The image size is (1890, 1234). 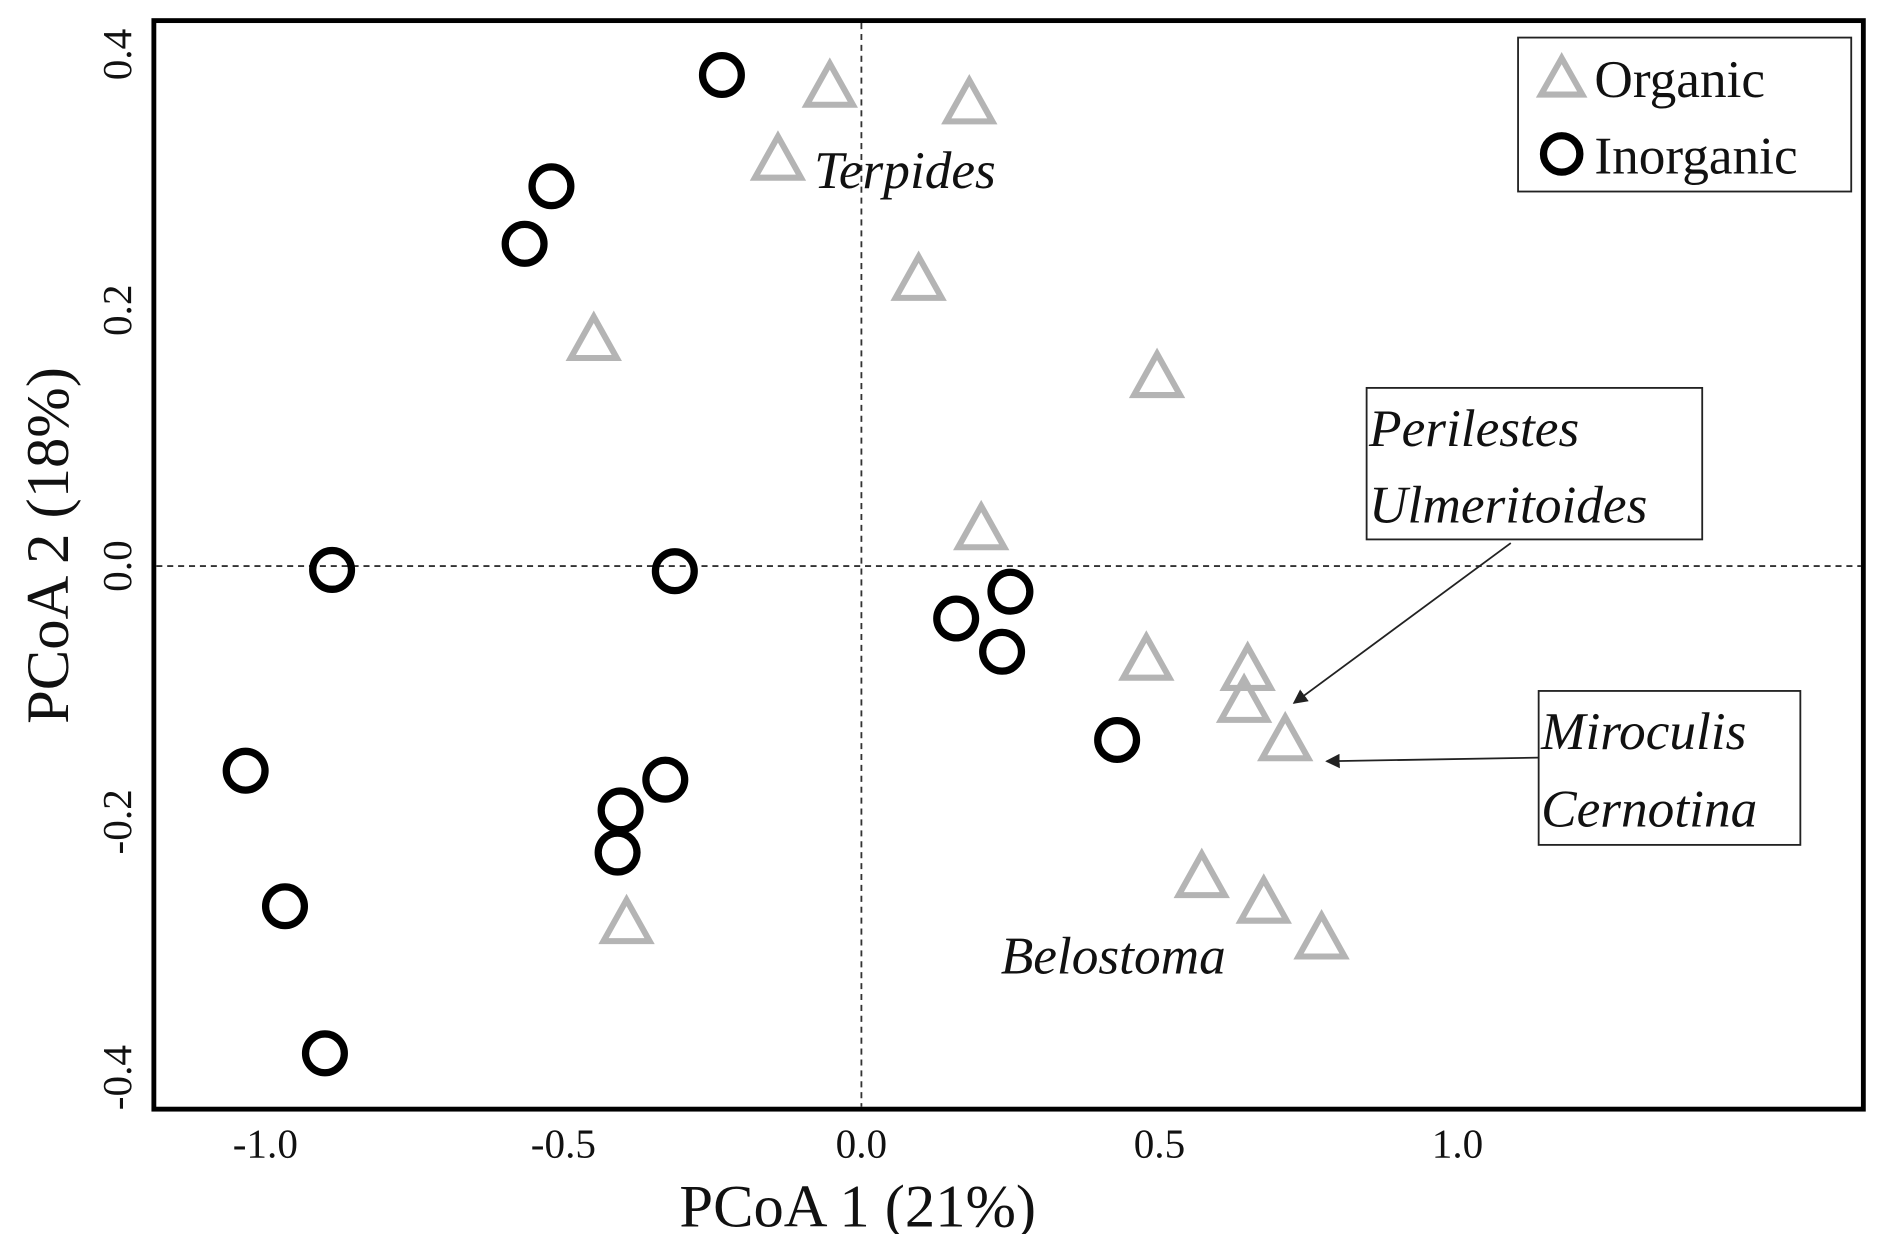 What do you see at coordinates (1561, 154) in the screenshot?
I see `legend-circle-icon` at bounding box center [1561, 154].